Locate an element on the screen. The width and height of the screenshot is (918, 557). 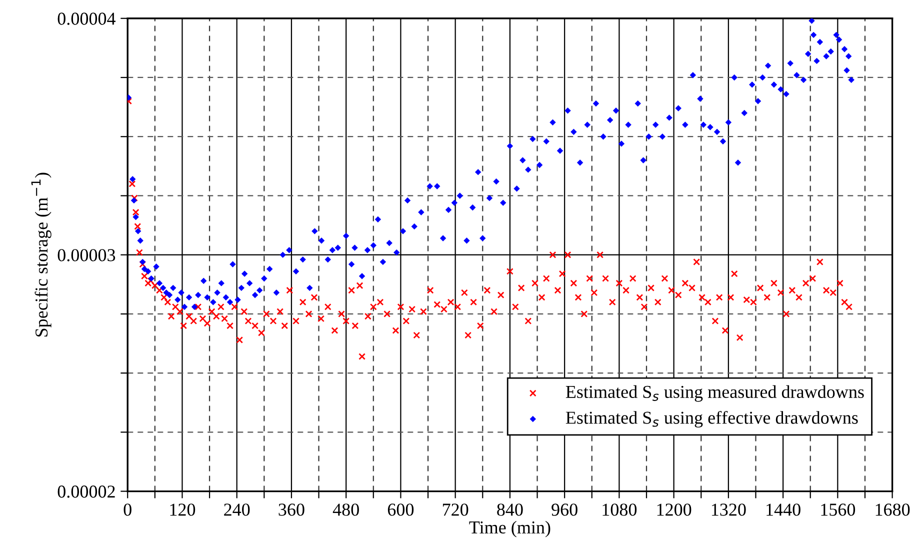
legend-label: Estimated S$_{s}$ using effective drawdowns is located at coordinates (712, 419).